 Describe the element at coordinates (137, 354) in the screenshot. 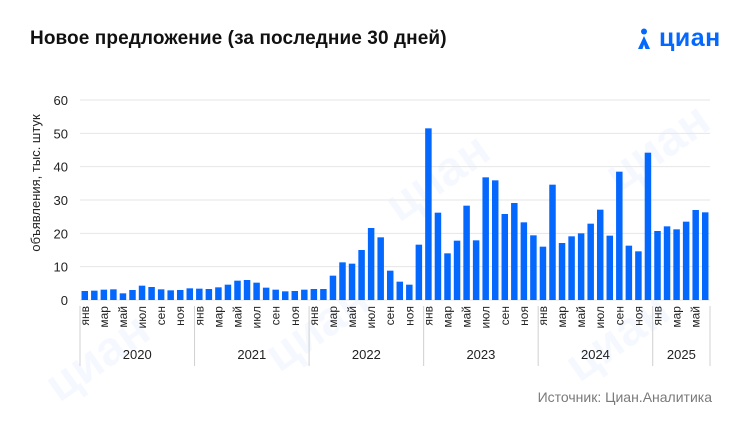

I see `year-label: 2020` at that location.